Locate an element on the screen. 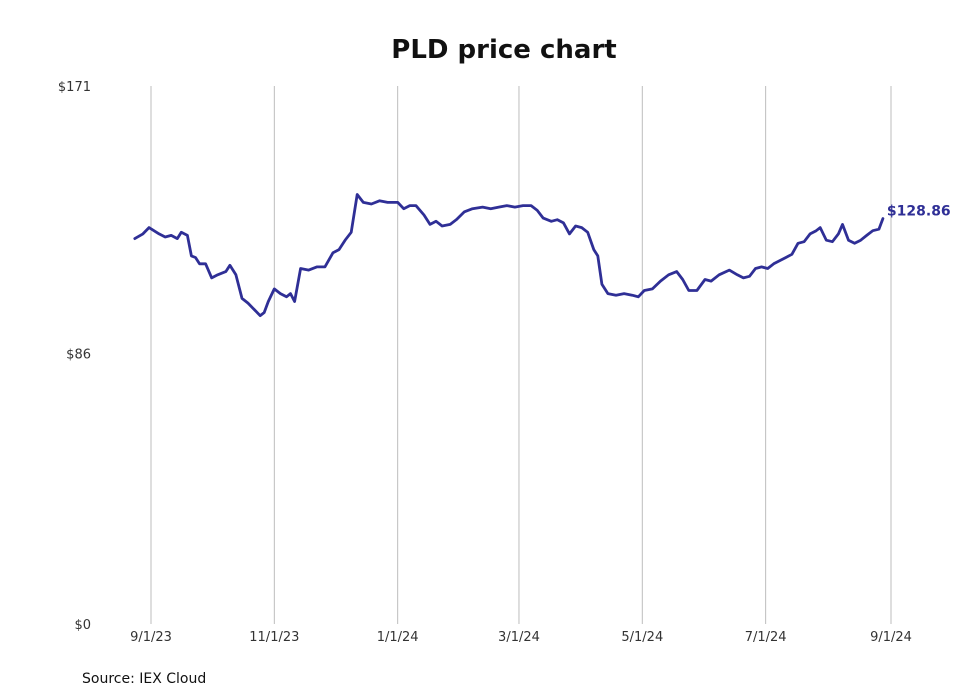  x-tick-label: 3/1/24 is located at coordinates (519, 637).